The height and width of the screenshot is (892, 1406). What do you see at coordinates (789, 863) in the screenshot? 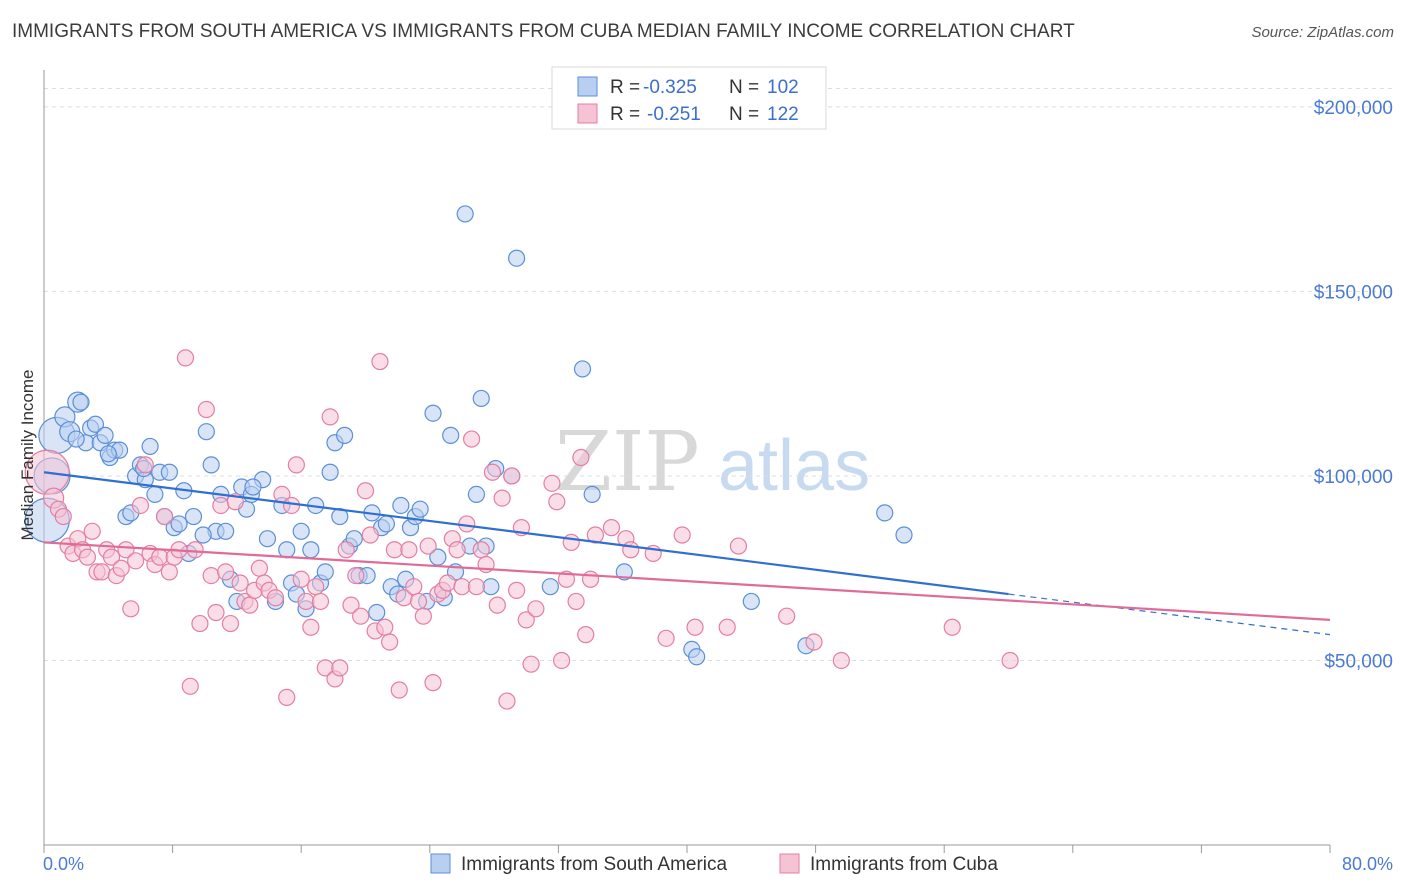
I see `series-legend-swatch-pink` at bounding box center [789, 863].